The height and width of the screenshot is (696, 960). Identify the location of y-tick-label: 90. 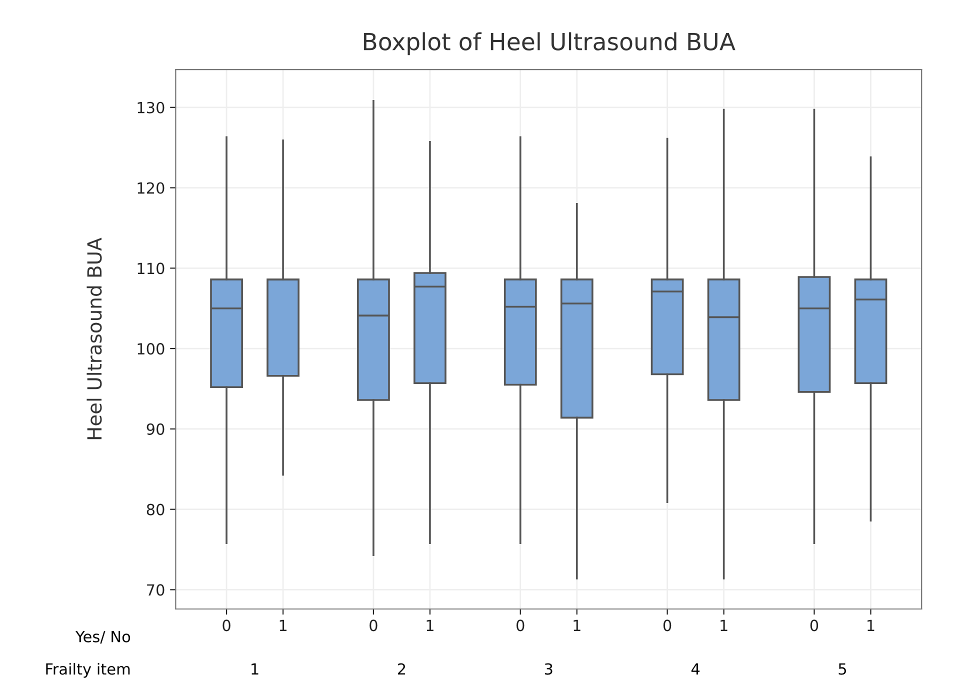
(155, 429).